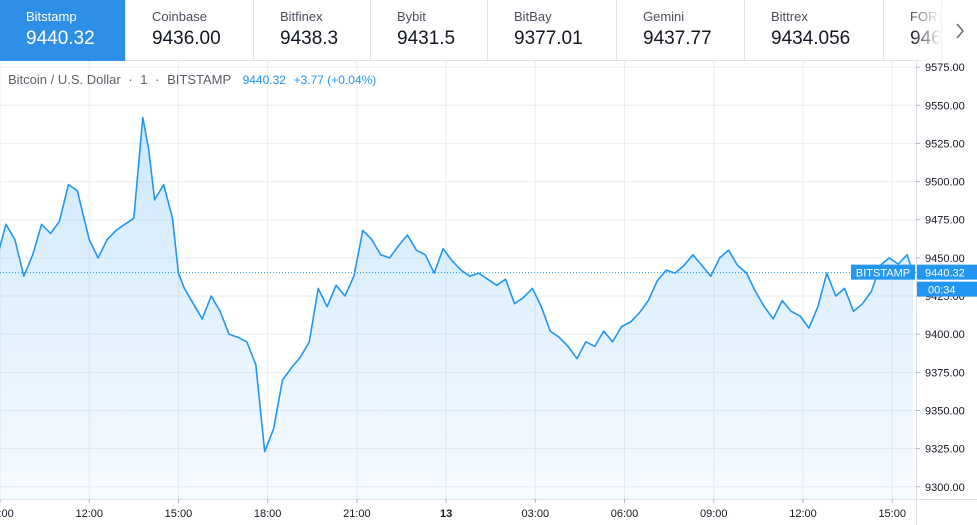  What do you see at coordinates (945, 68) in the screenshot?
I see `y-tick-label: 9575.00` at bounding box center [945, 68].